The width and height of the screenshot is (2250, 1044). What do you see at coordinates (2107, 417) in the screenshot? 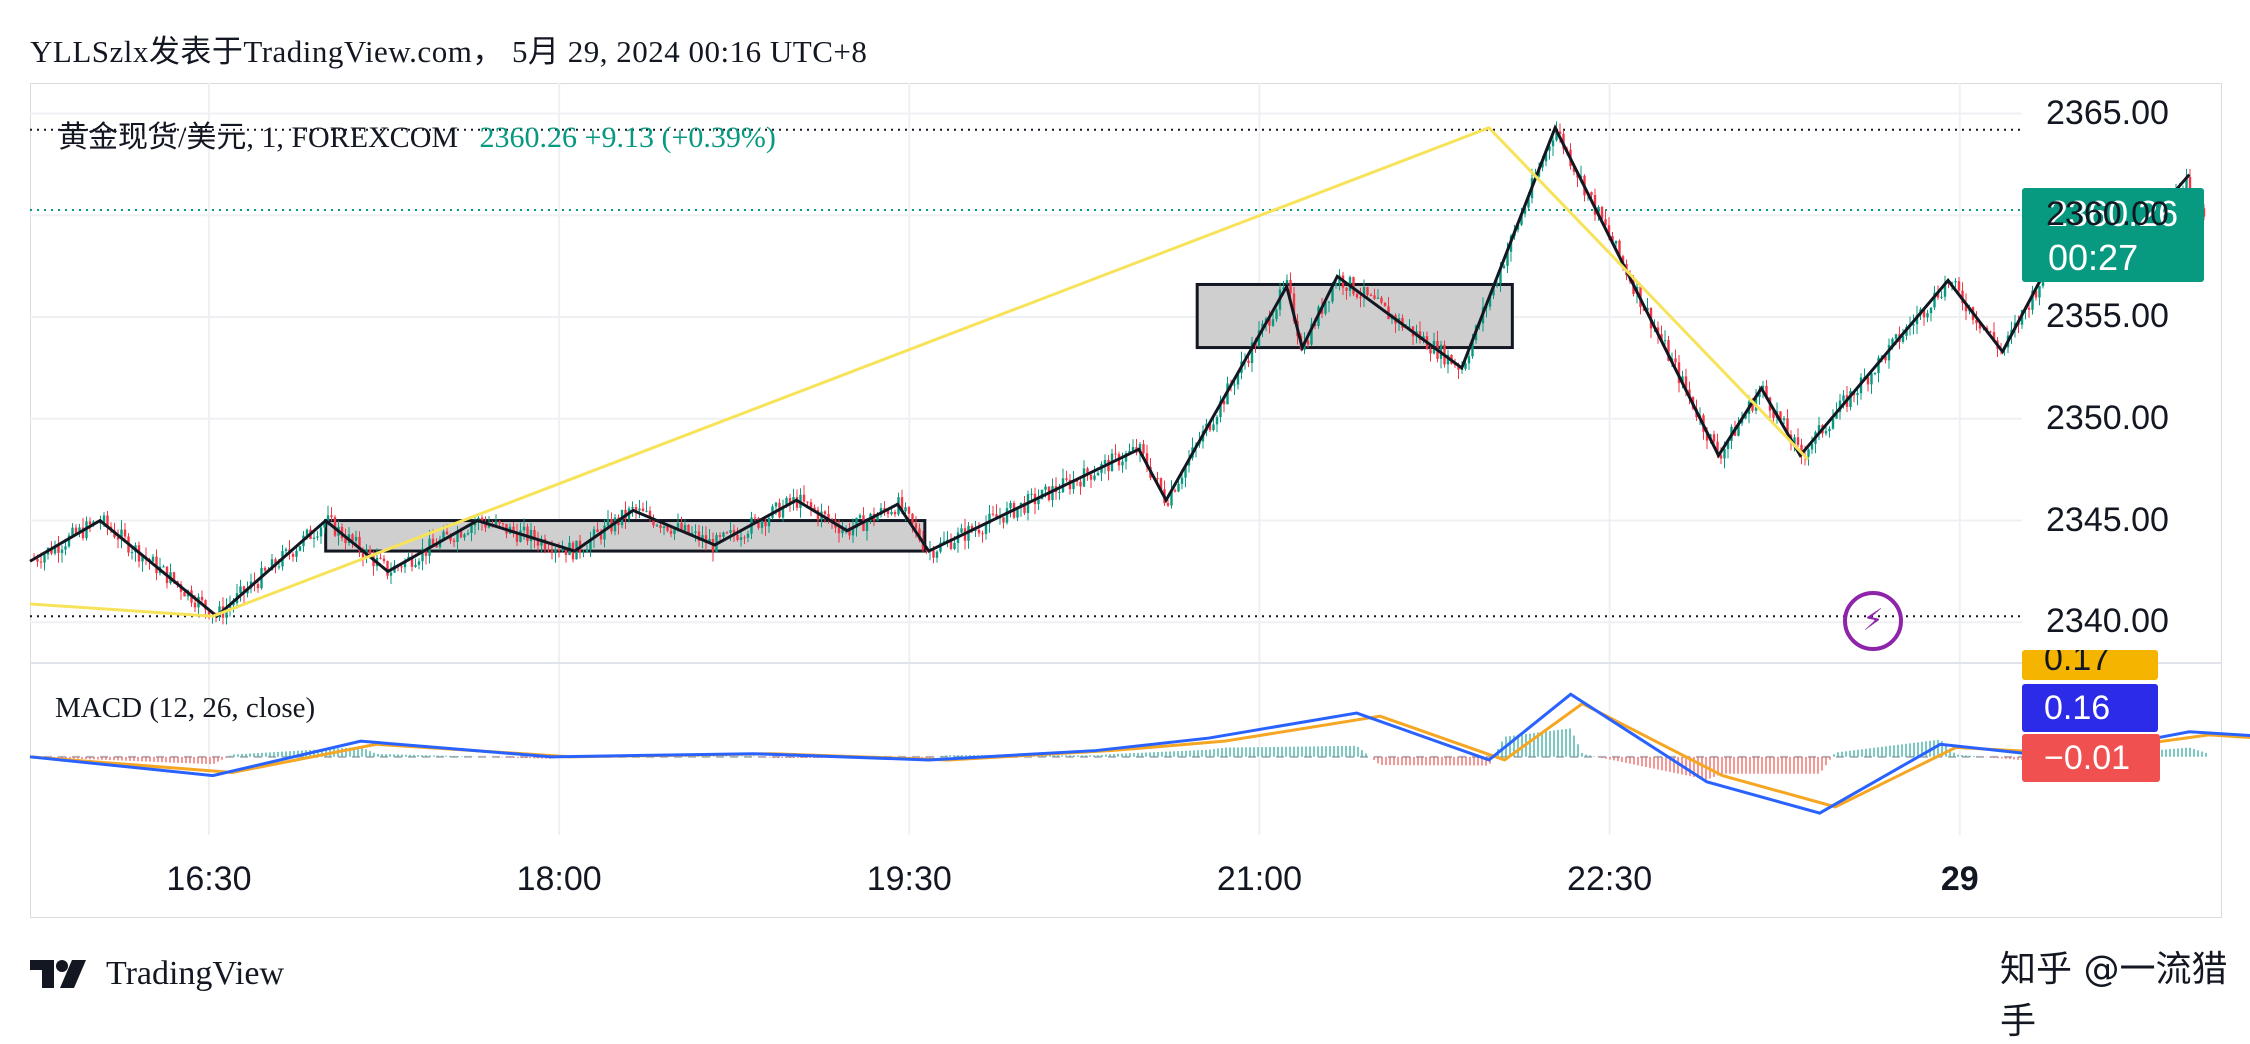
I see `y-tick-label: 2350.00` at bounding box center [2107, 417].